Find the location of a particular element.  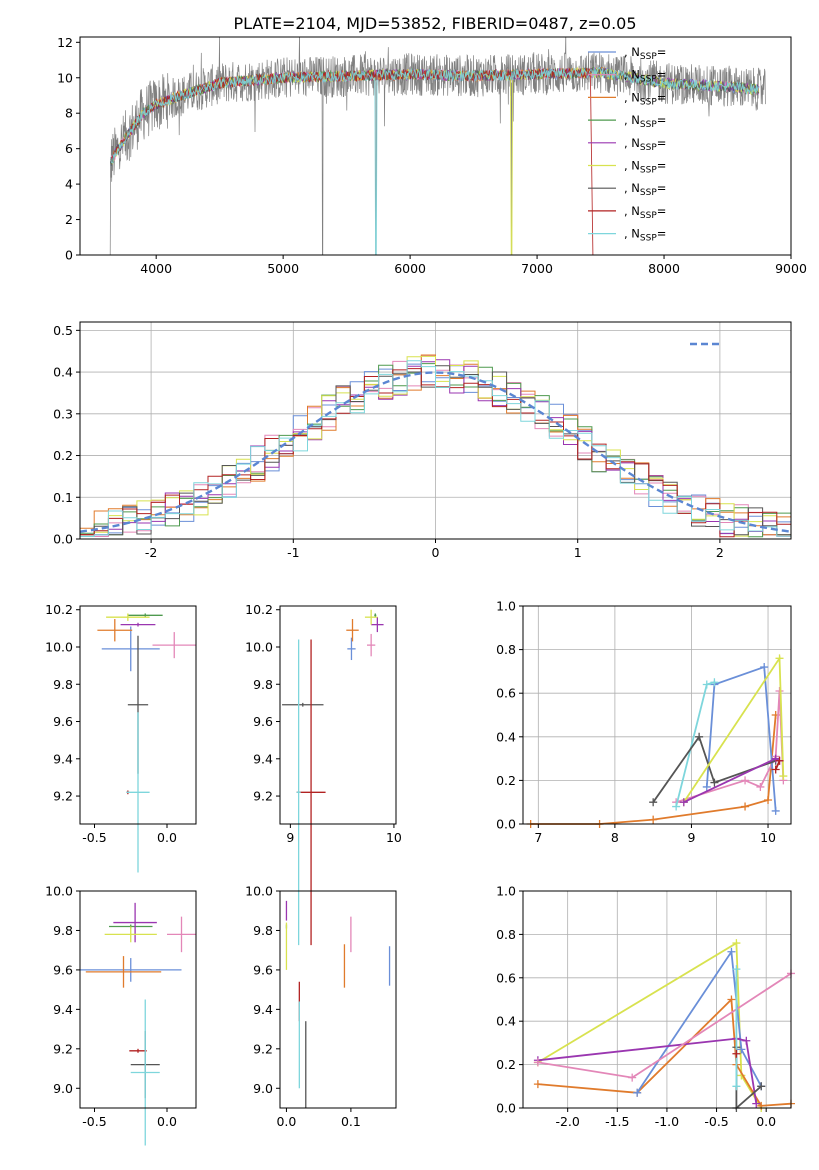

y-tick-label: 12 is located at coordinates (65, 42).